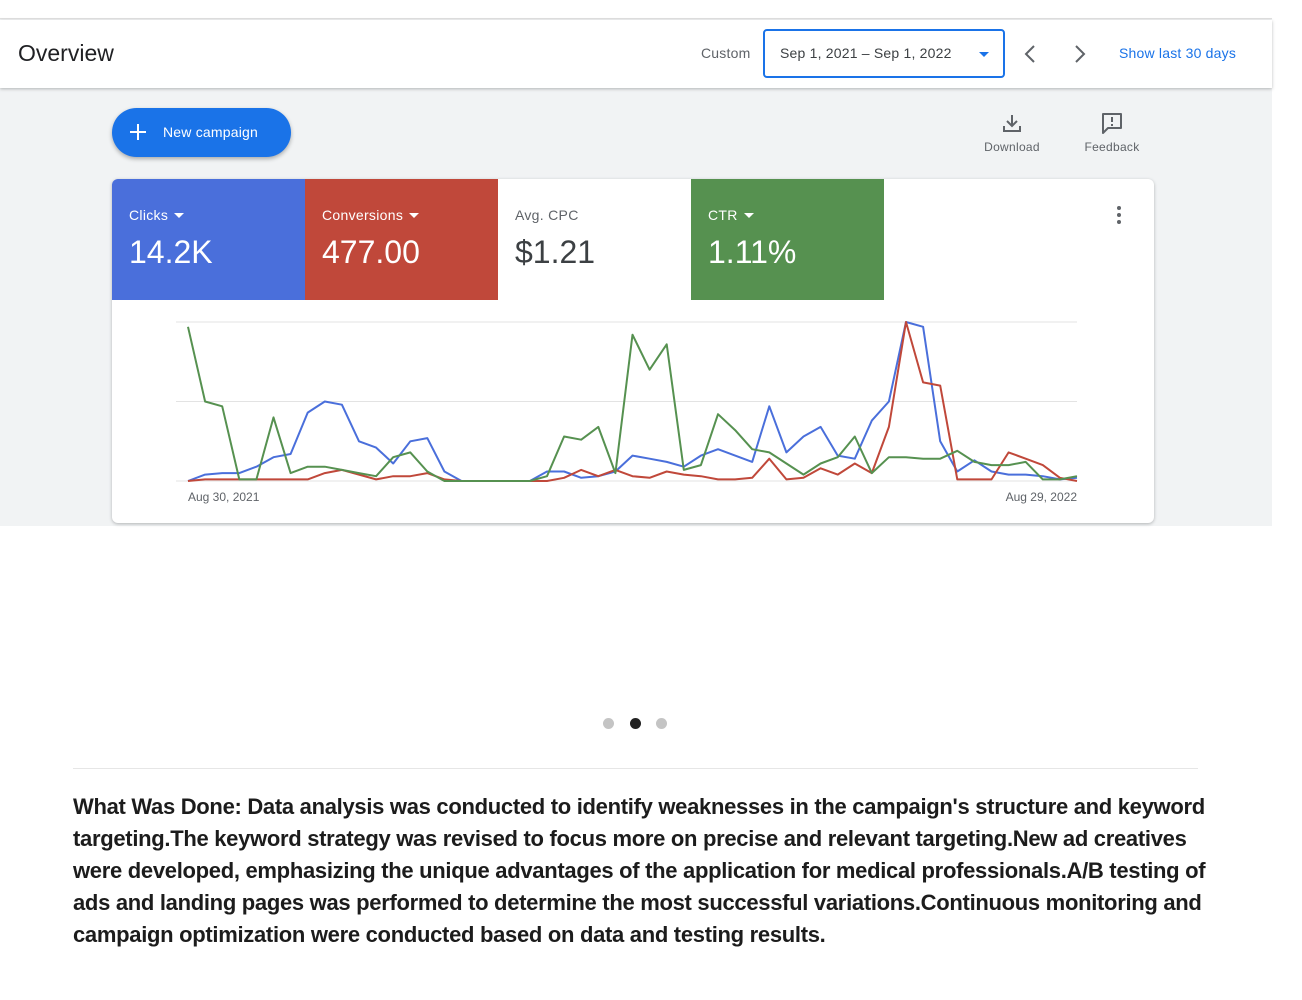 This screenshot has width=1302, height=1000. I want to click on clicks-series-line, so click(632, 401).